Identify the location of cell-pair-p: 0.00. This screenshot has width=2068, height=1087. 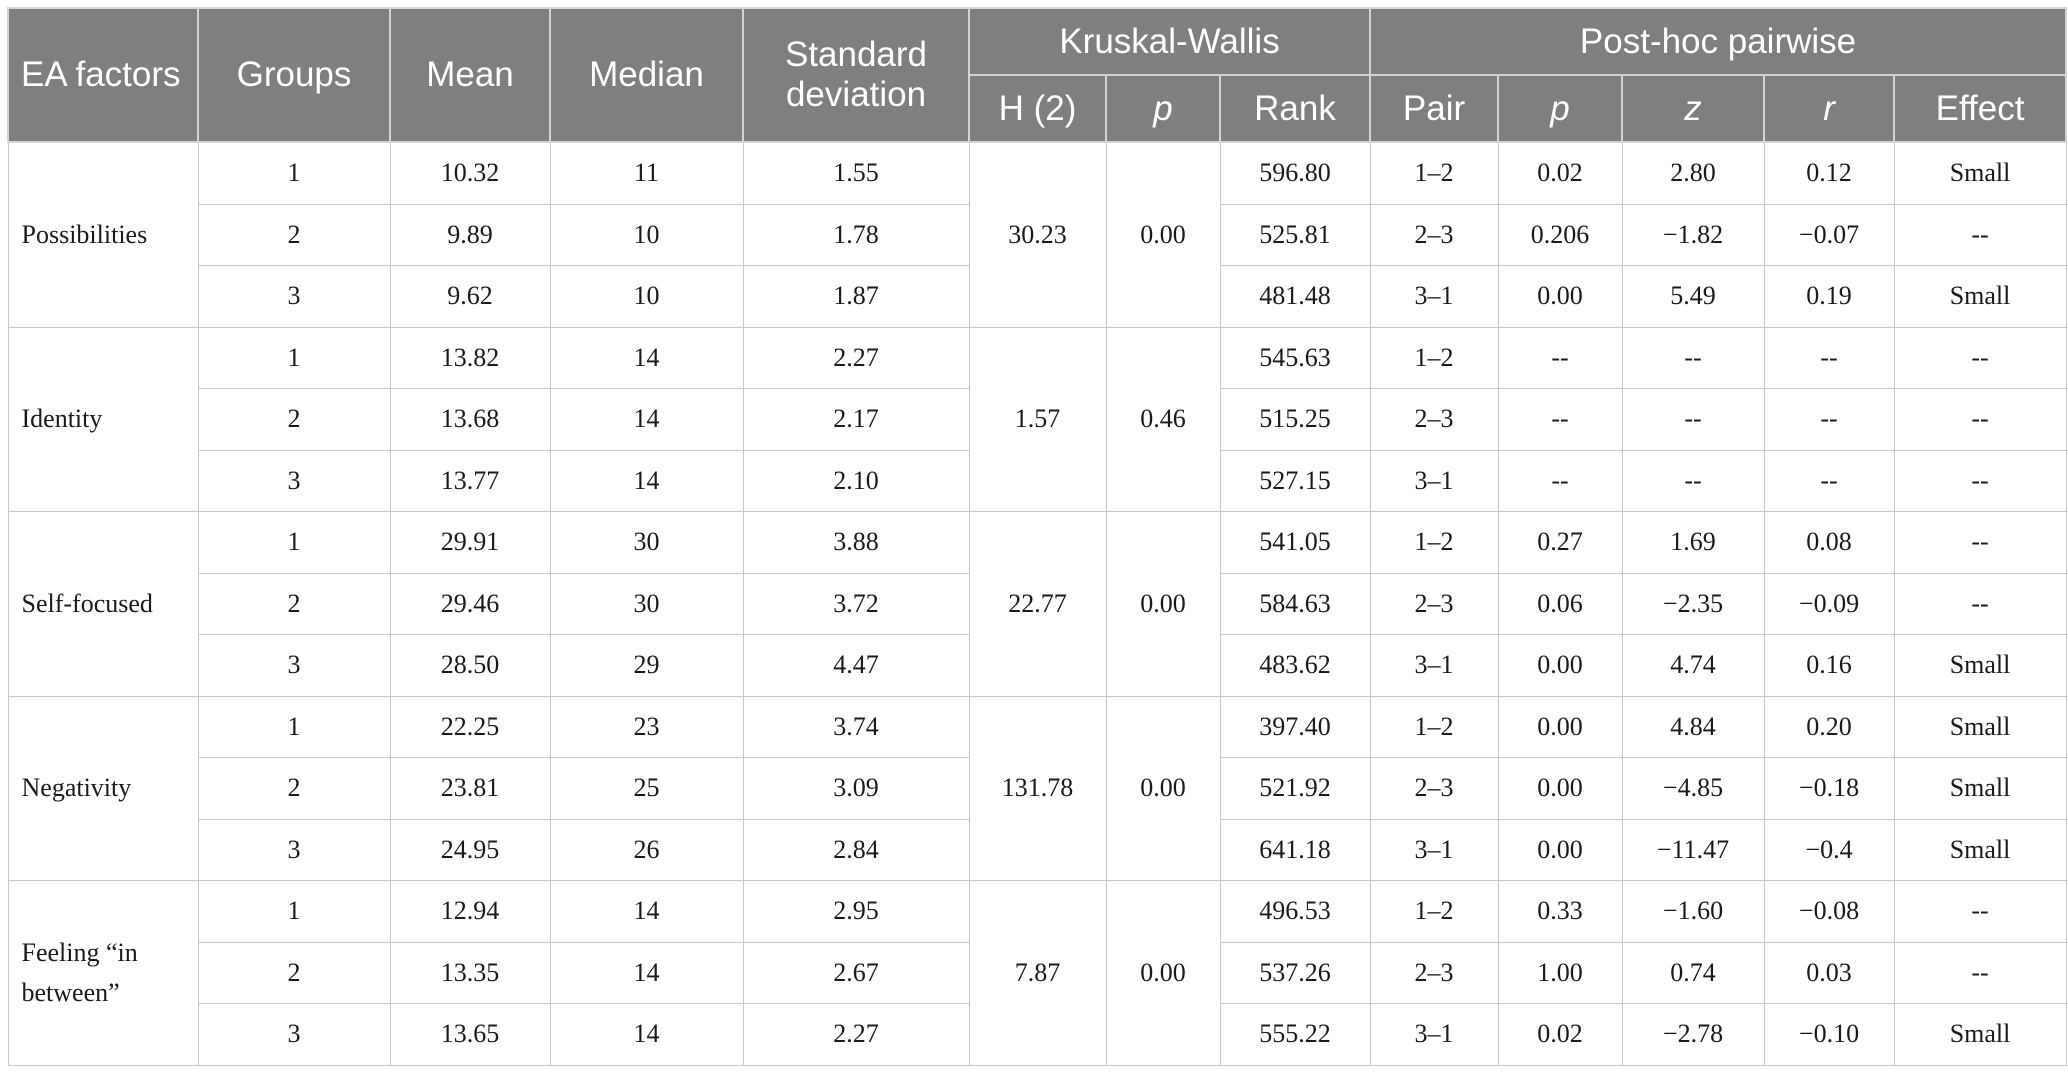
(1560, 788).